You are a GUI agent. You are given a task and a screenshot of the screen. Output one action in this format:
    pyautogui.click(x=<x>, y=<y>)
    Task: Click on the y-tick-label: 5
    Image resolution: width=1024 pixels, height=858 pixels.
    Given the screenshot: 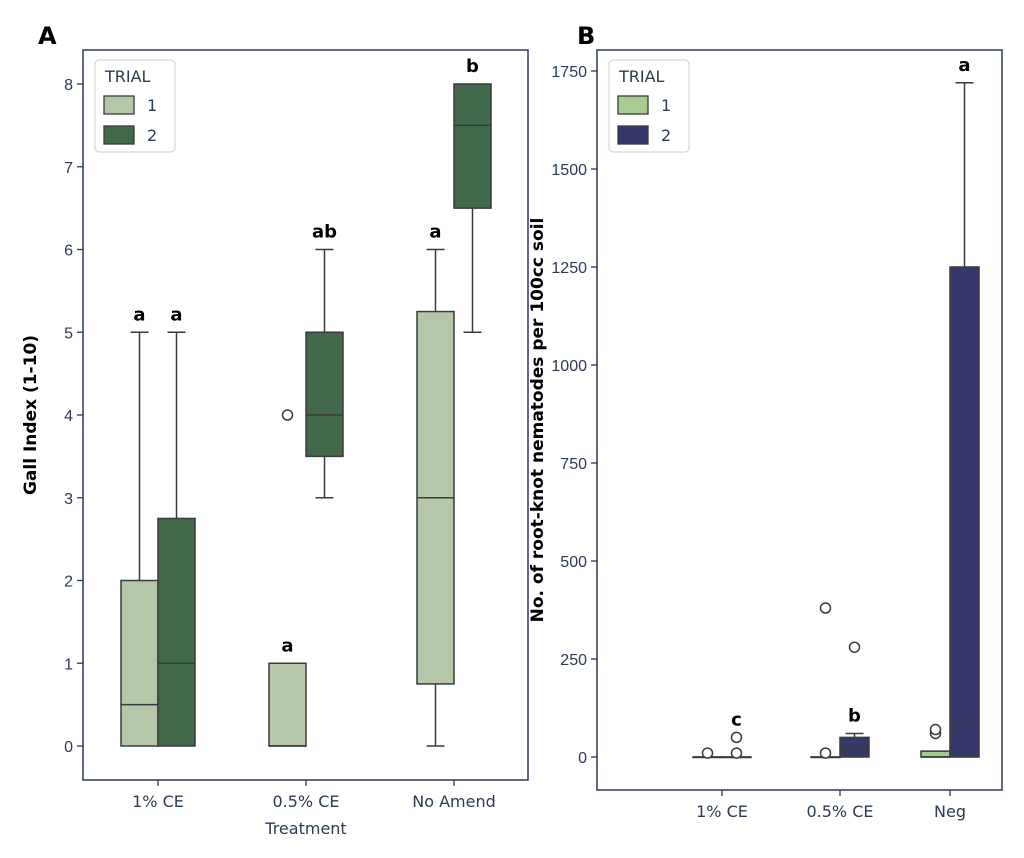 What is the action you would take?
    pyautogui.click(x=68, y=333)
    